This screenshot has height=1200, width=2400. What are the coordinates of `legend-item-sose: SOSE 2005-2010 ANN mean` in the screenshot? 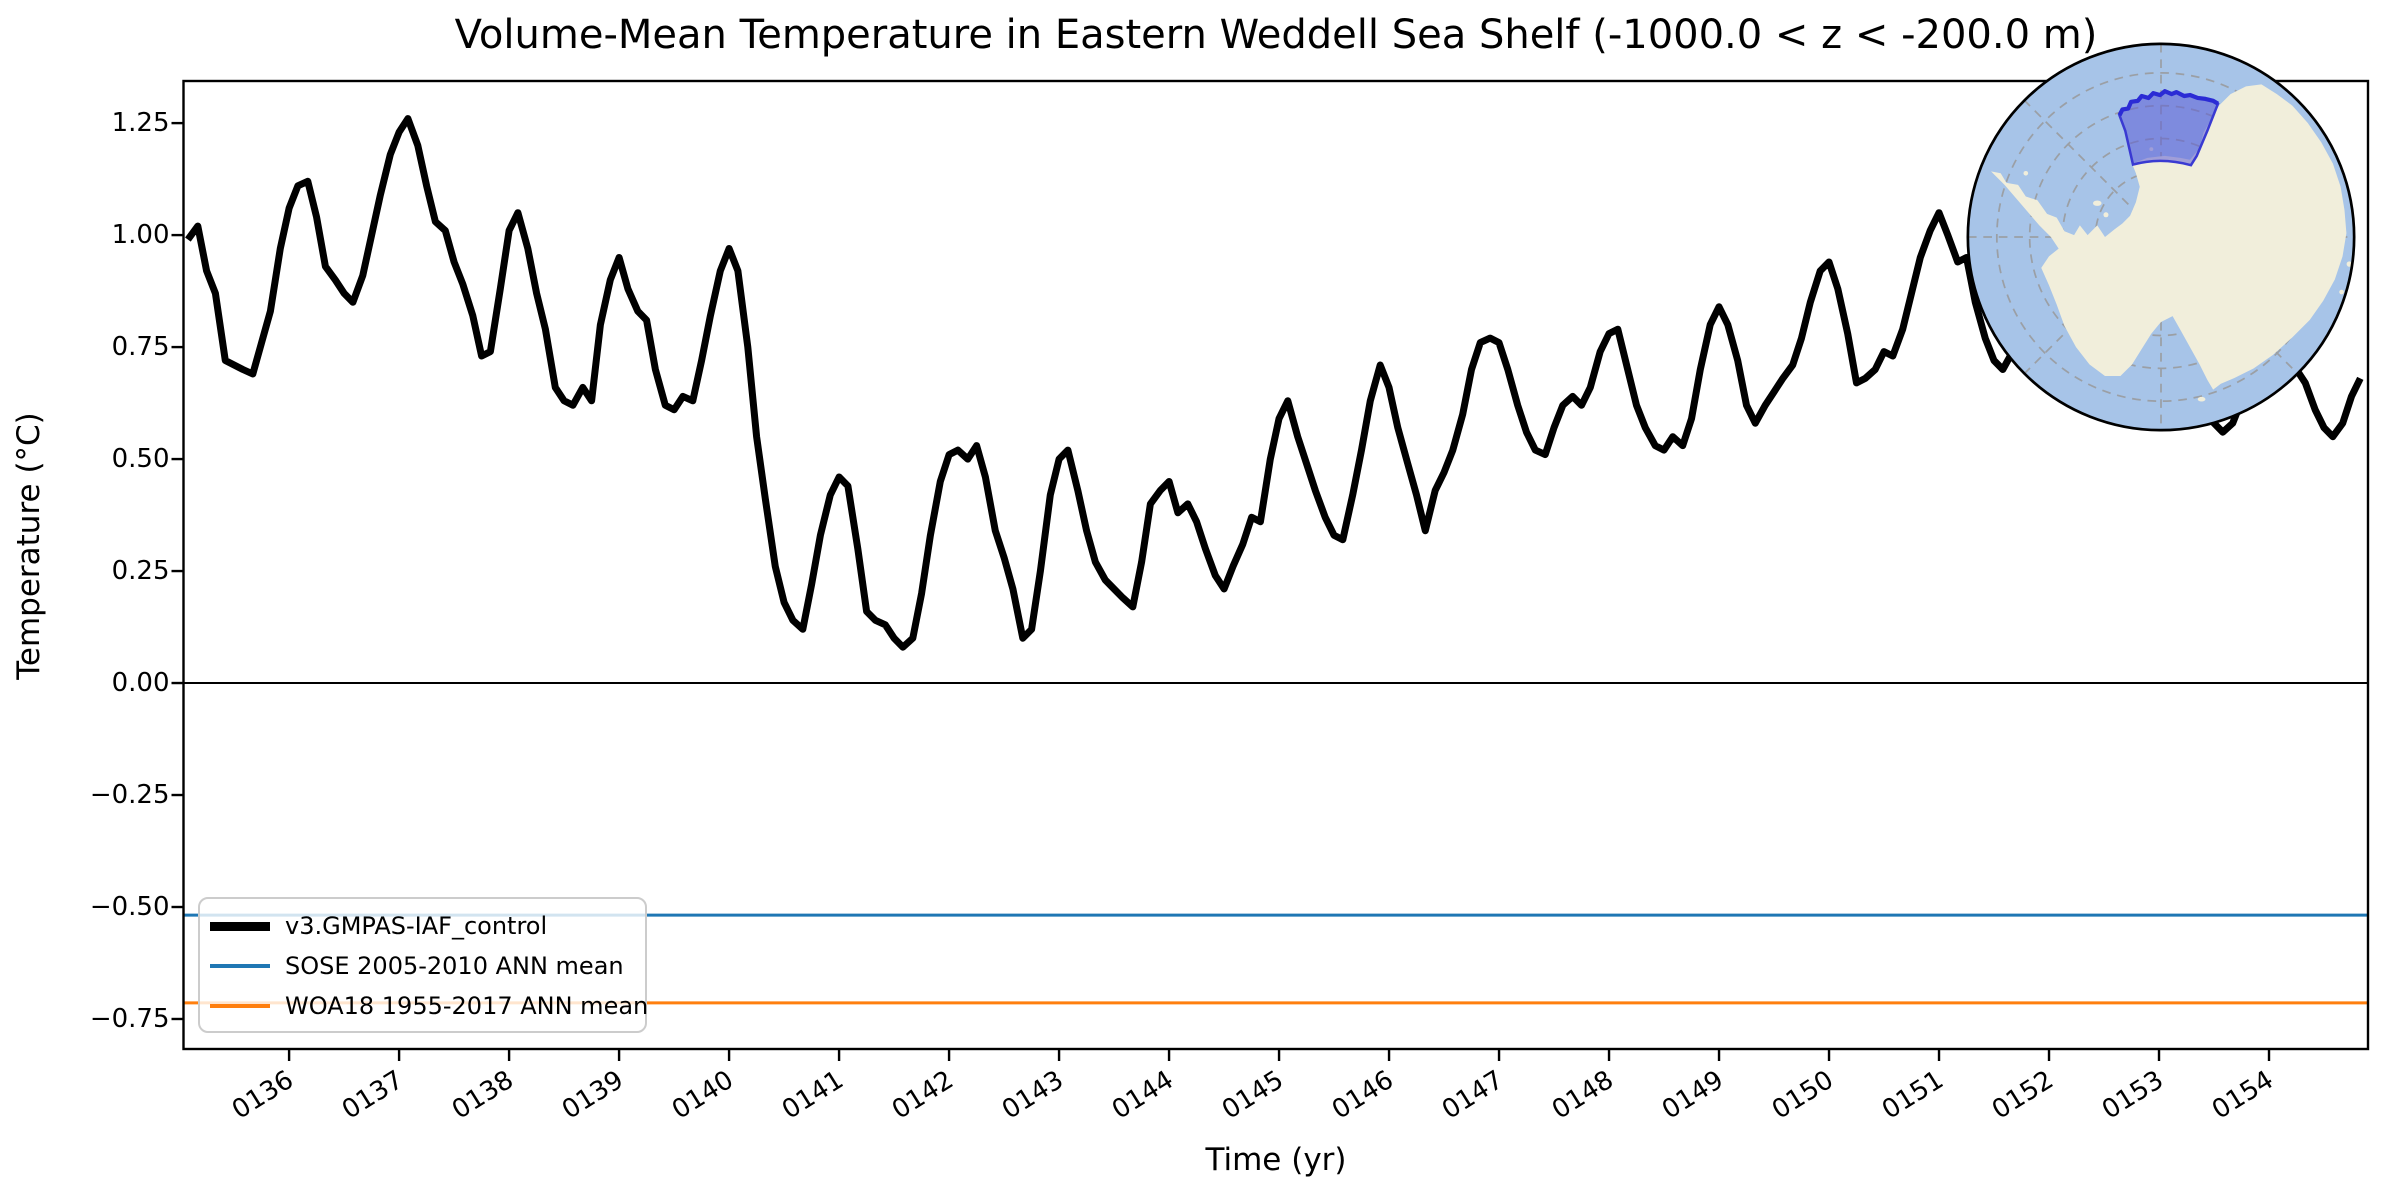 It's located at (427, 966).